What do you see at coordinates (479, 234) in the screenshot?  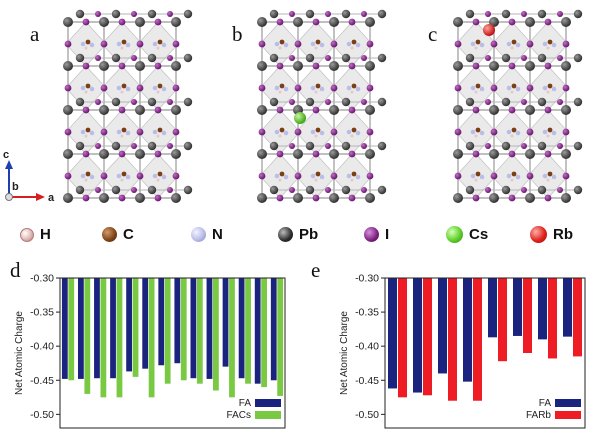 I see `atom-symbol-cs: Cs` at bounding box center [479, 234].